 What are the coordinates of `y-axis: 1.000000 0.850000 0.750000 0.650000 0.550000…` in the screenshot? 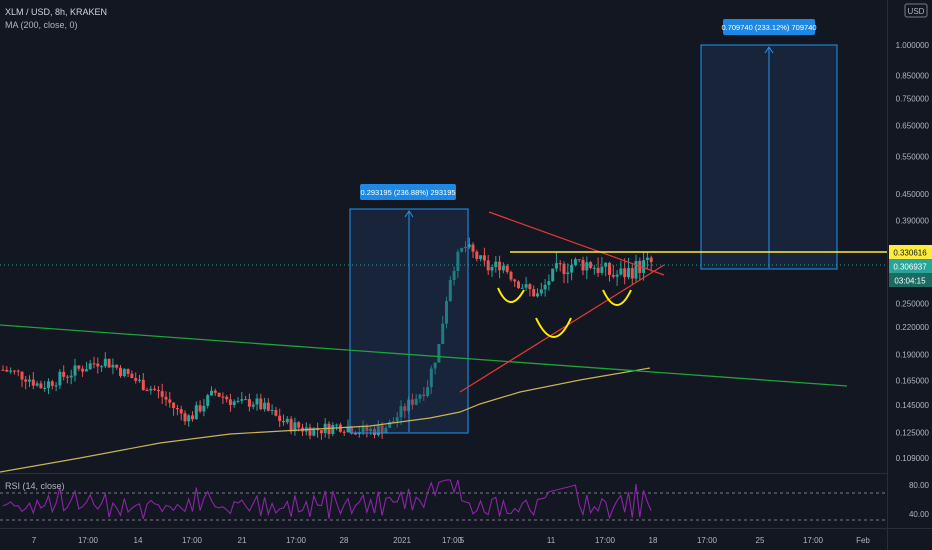 It's located at (913, 252).